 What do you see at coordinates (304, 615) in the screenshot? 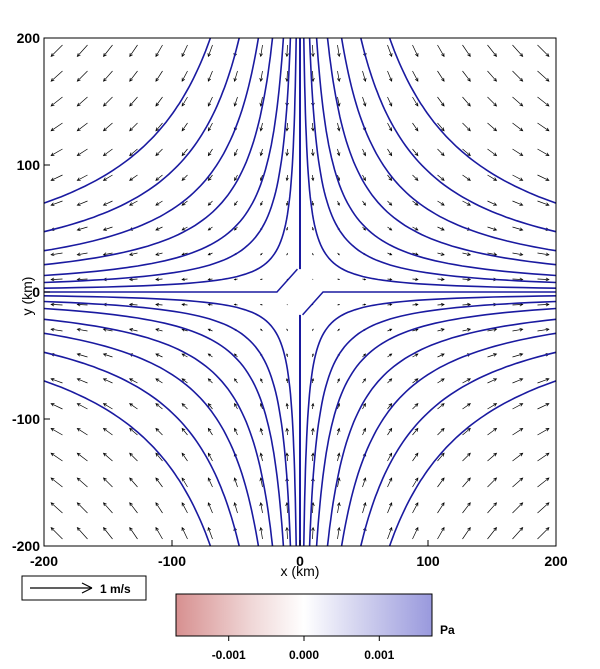
I see `colorbar-gradient` at bounding box center [304, 615].